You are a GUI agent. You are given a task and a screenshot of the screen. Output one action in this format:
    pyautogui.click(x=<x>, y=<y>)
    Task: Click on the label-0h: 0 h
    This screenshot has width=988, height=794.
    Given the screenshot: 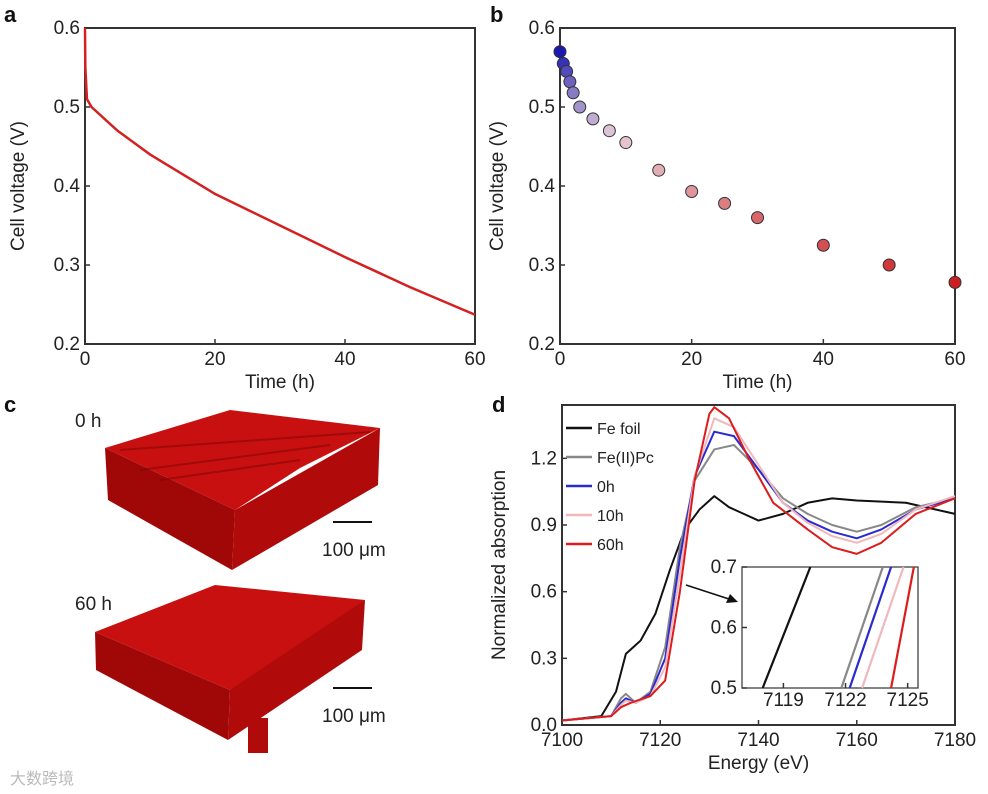 What is the action you would take?
    pyautogui.click(x=88, y=421)
    